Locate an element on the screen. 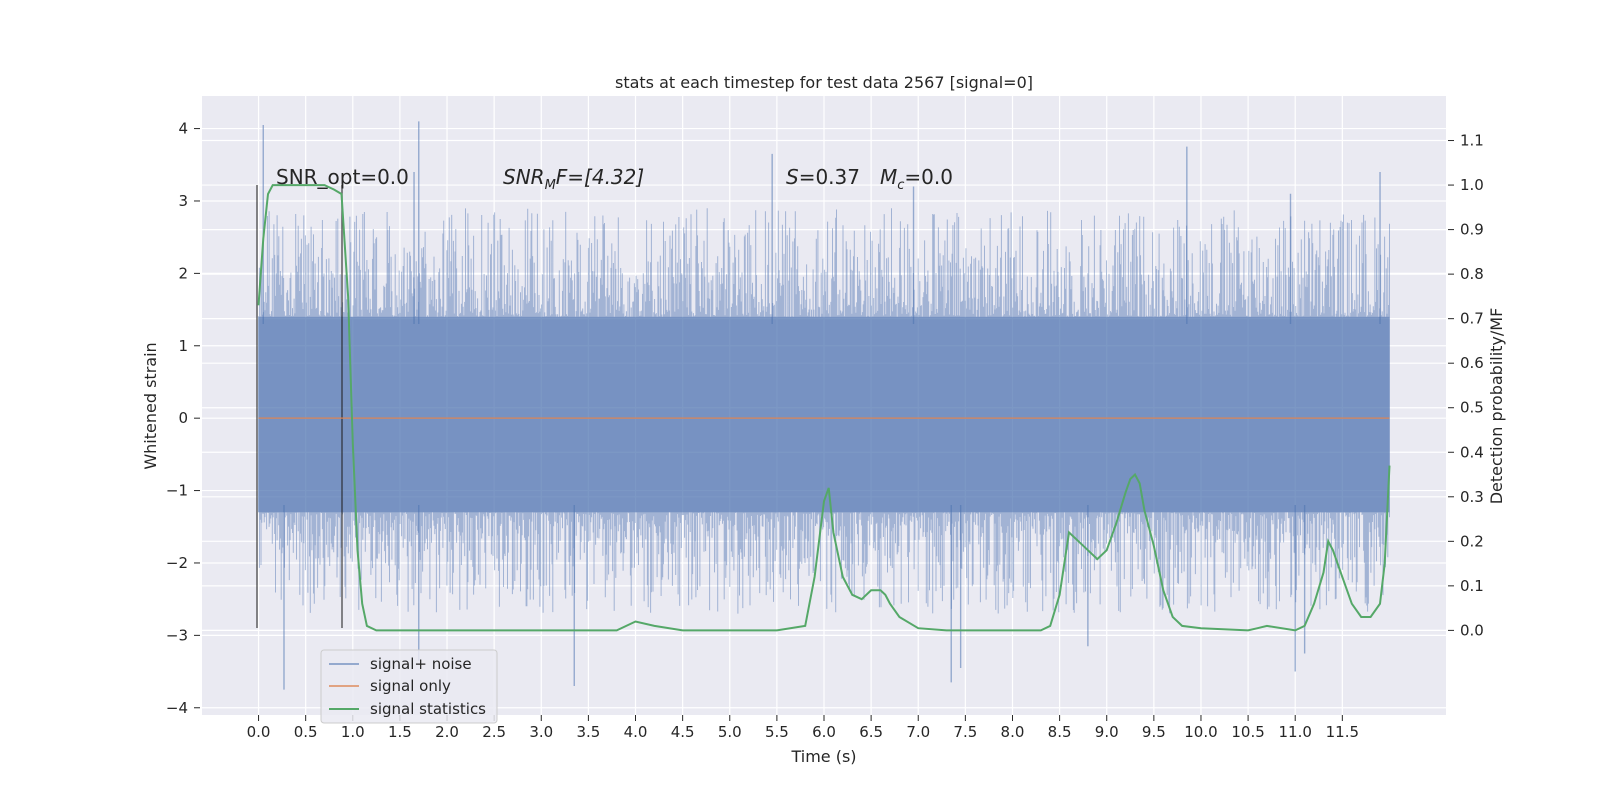  x-tick-label: 11.0 is located at coordinates (1295, 732).